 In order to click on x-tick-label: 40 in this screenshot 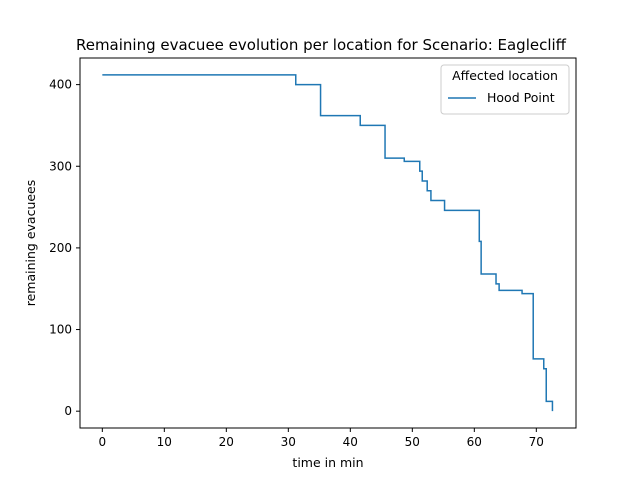, I will do `click(350, 442)`.